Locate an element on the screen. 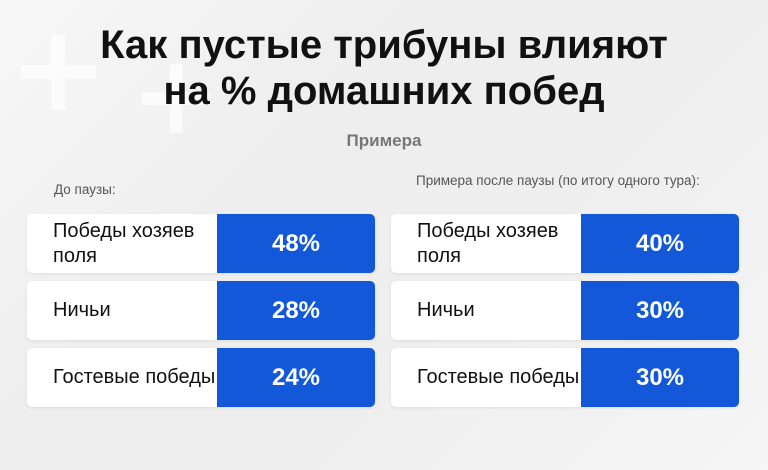 The image size is (768, 470). subtitle: Примера is located at coordinates (384, 140).